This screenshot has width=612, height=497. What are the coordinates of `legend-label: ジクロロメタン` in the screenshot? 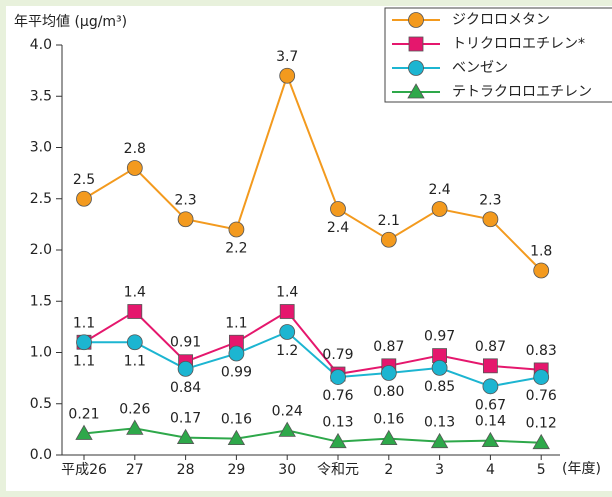 It's located at (501, 20).